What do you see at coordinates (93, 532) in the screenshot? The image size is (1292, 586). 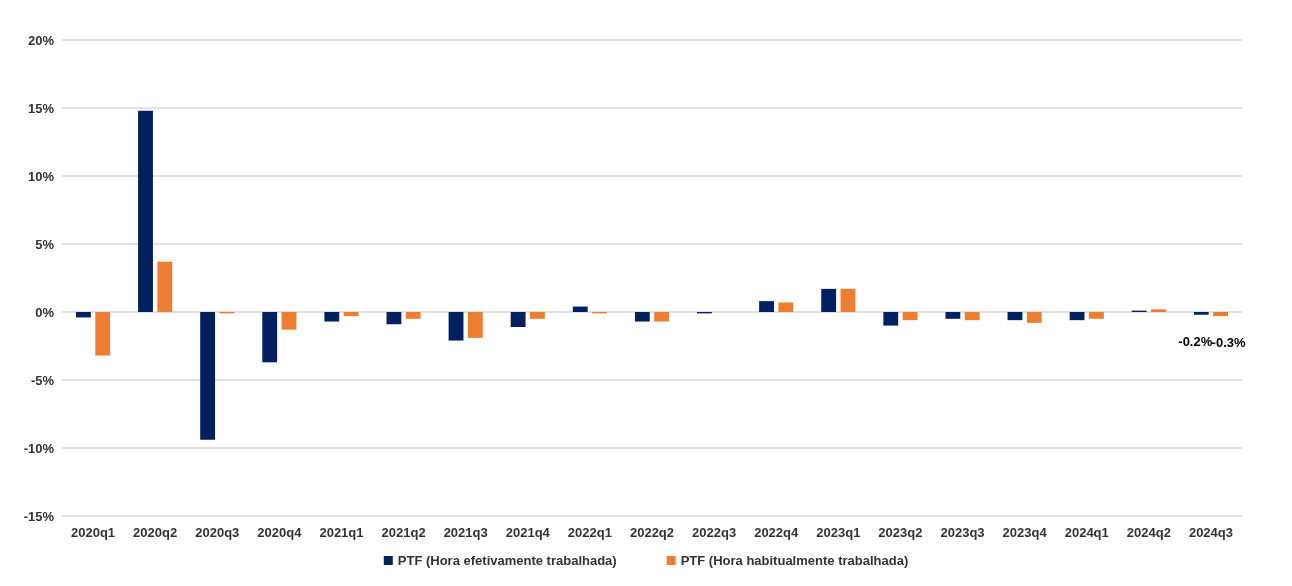 I see `x-tick-label: 2020q1` at bounding box center [93, 532].